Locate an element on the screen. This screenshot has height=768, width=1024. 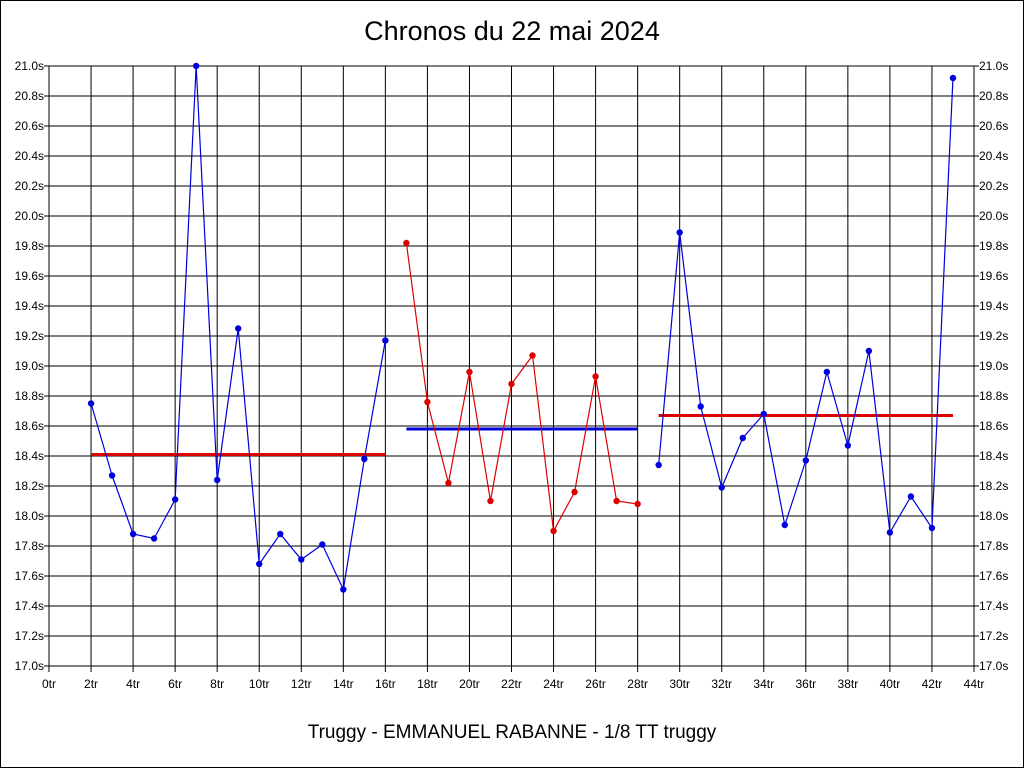
y-tick-label-right: 20.4s is located at coordinates (993, 156).